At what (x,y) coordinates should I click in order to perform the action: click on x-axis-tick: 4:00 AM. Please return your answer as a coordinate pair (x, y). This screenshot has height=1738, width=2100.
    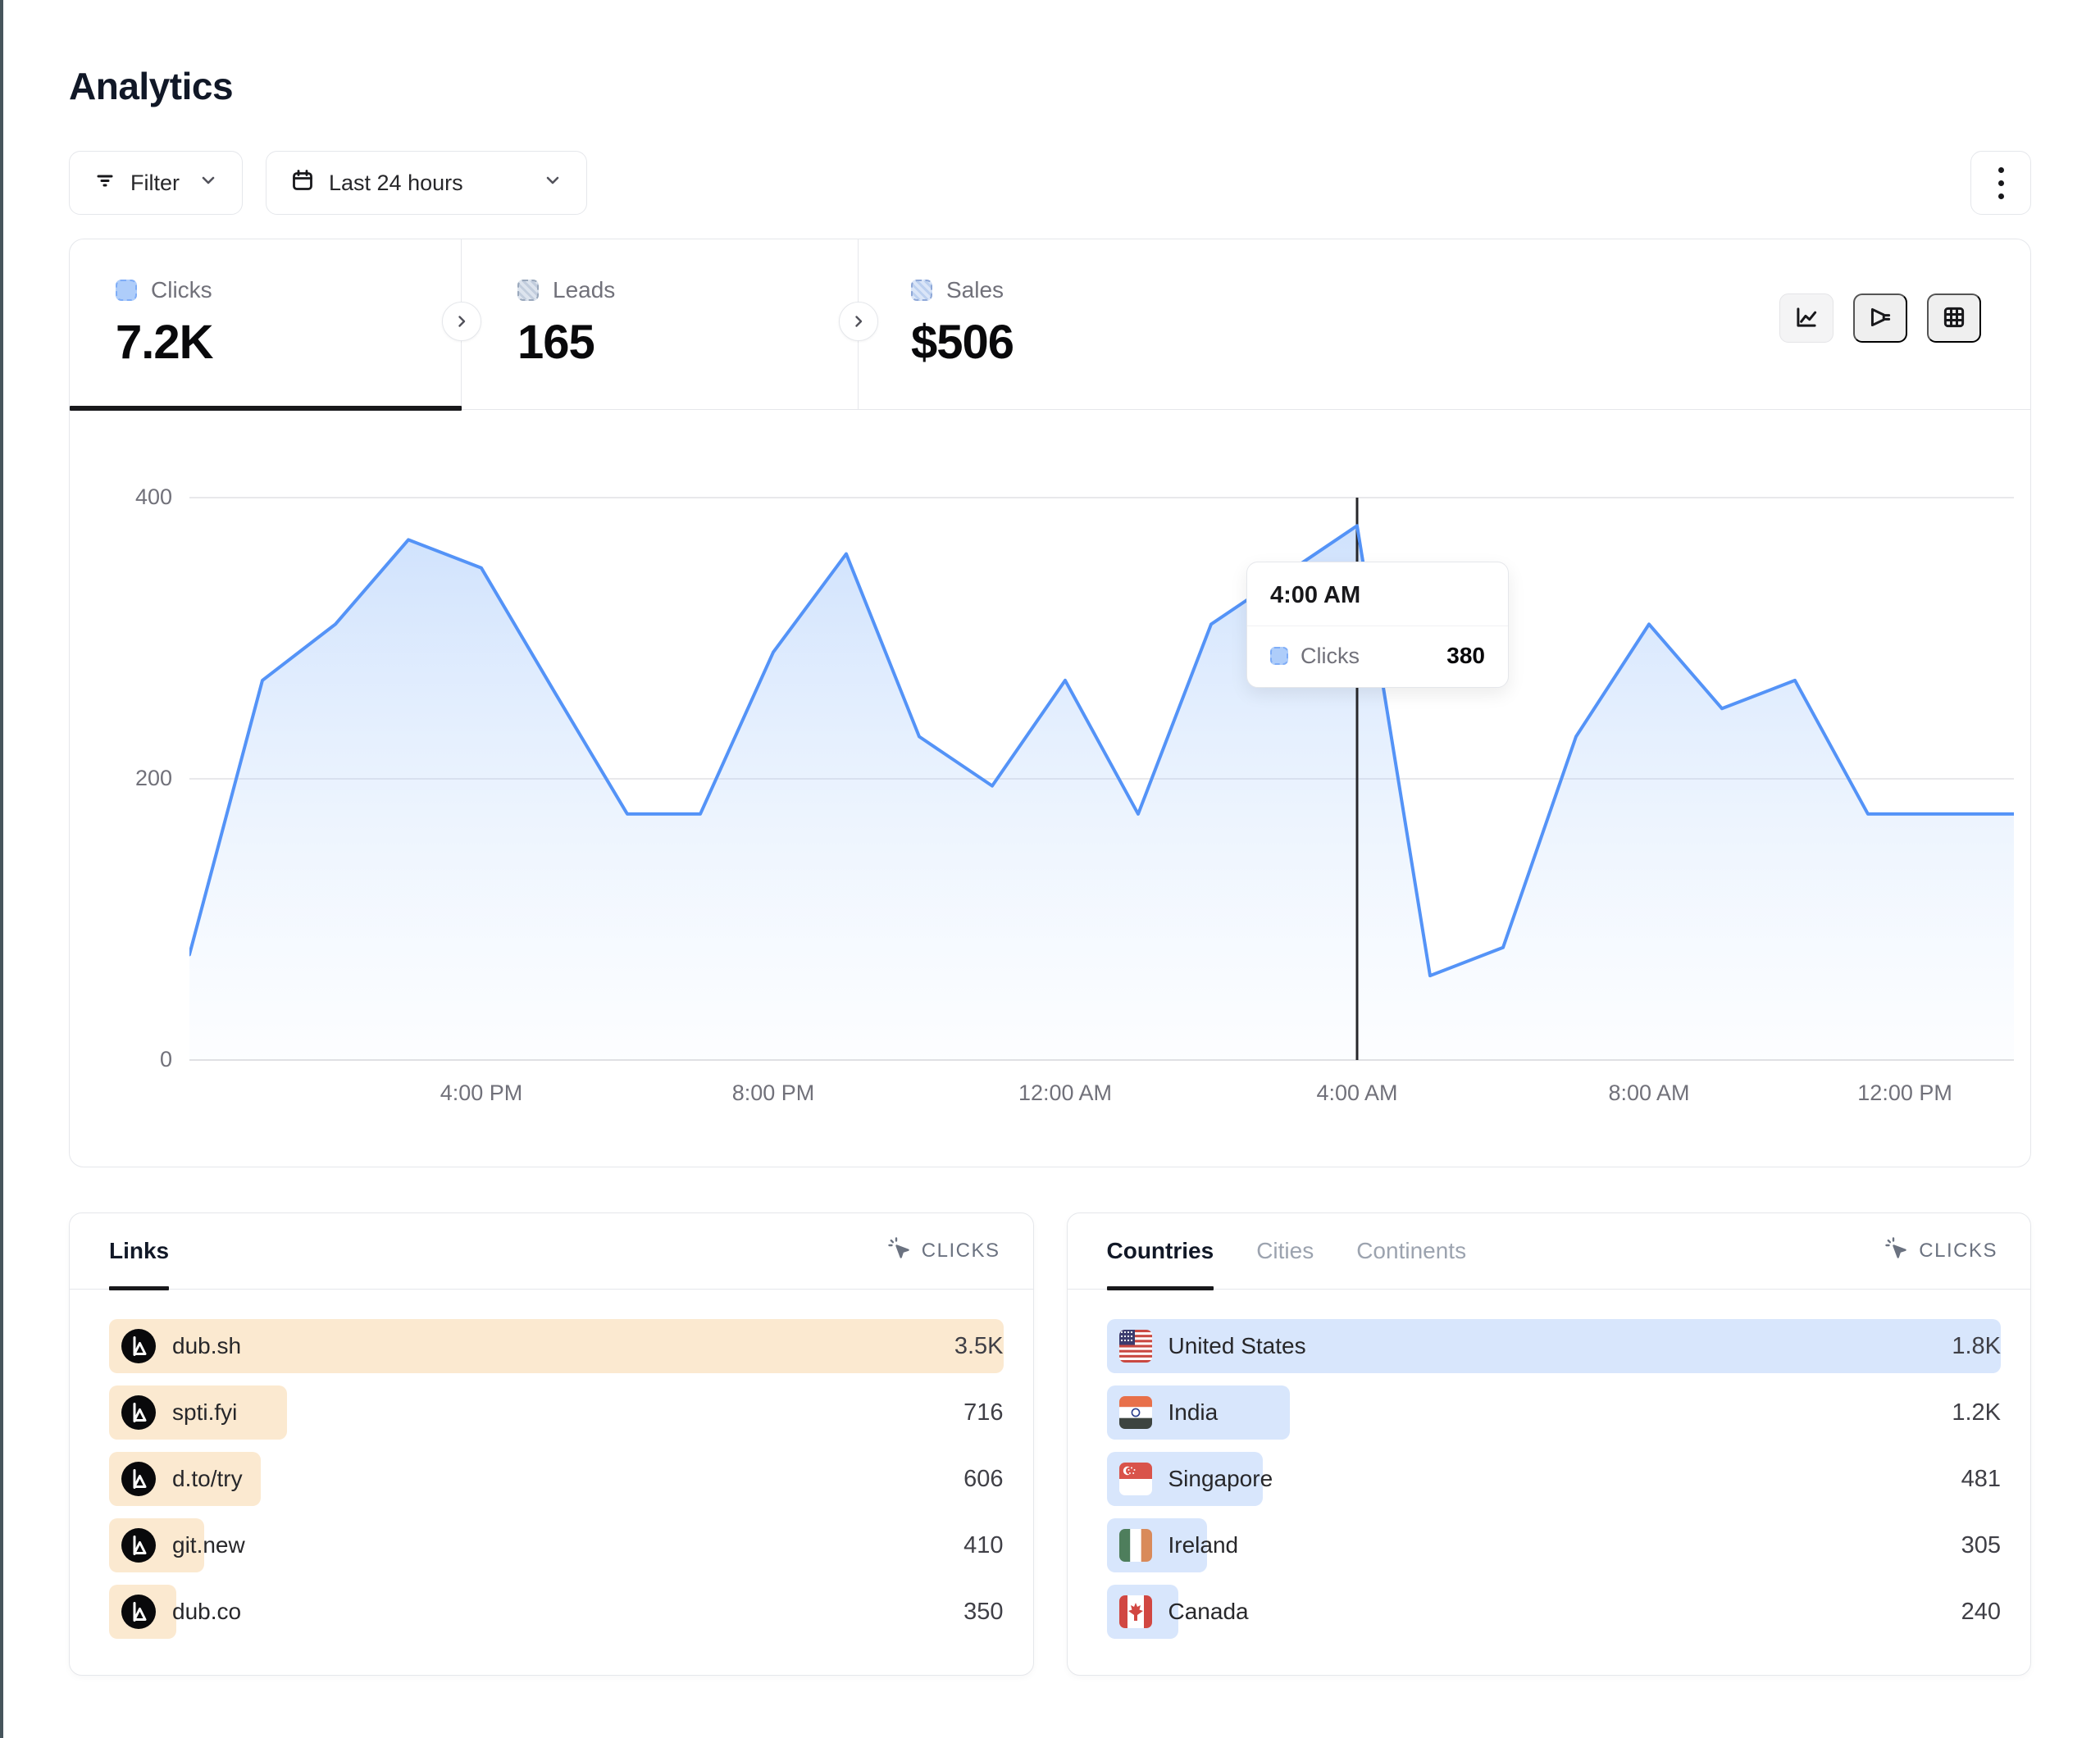
    Looking at the image, I should click on (1357, 1093).